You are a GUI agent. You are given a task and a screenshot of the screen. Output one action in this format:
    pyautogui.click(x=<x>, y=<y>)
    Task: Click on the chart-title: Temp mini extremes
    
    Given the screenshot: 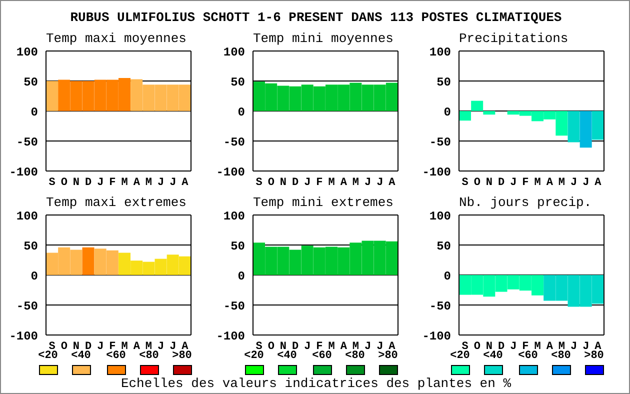 What is the action you would take?
    pyautogui.click(x=323, y=202)
    